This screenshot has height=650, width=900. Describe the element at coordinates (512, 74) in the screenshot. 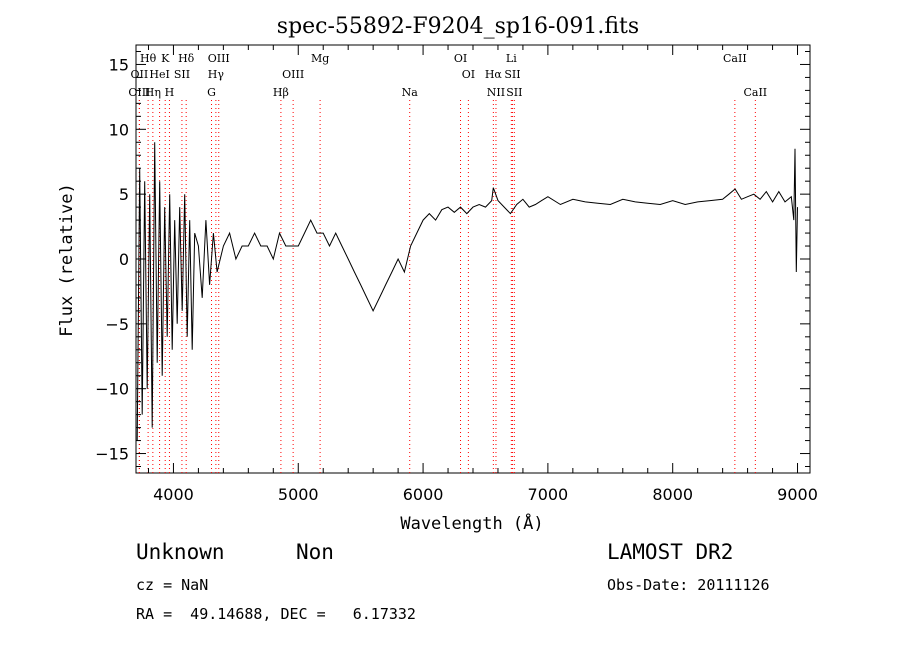

I see `line-label-21: SII` at that location.